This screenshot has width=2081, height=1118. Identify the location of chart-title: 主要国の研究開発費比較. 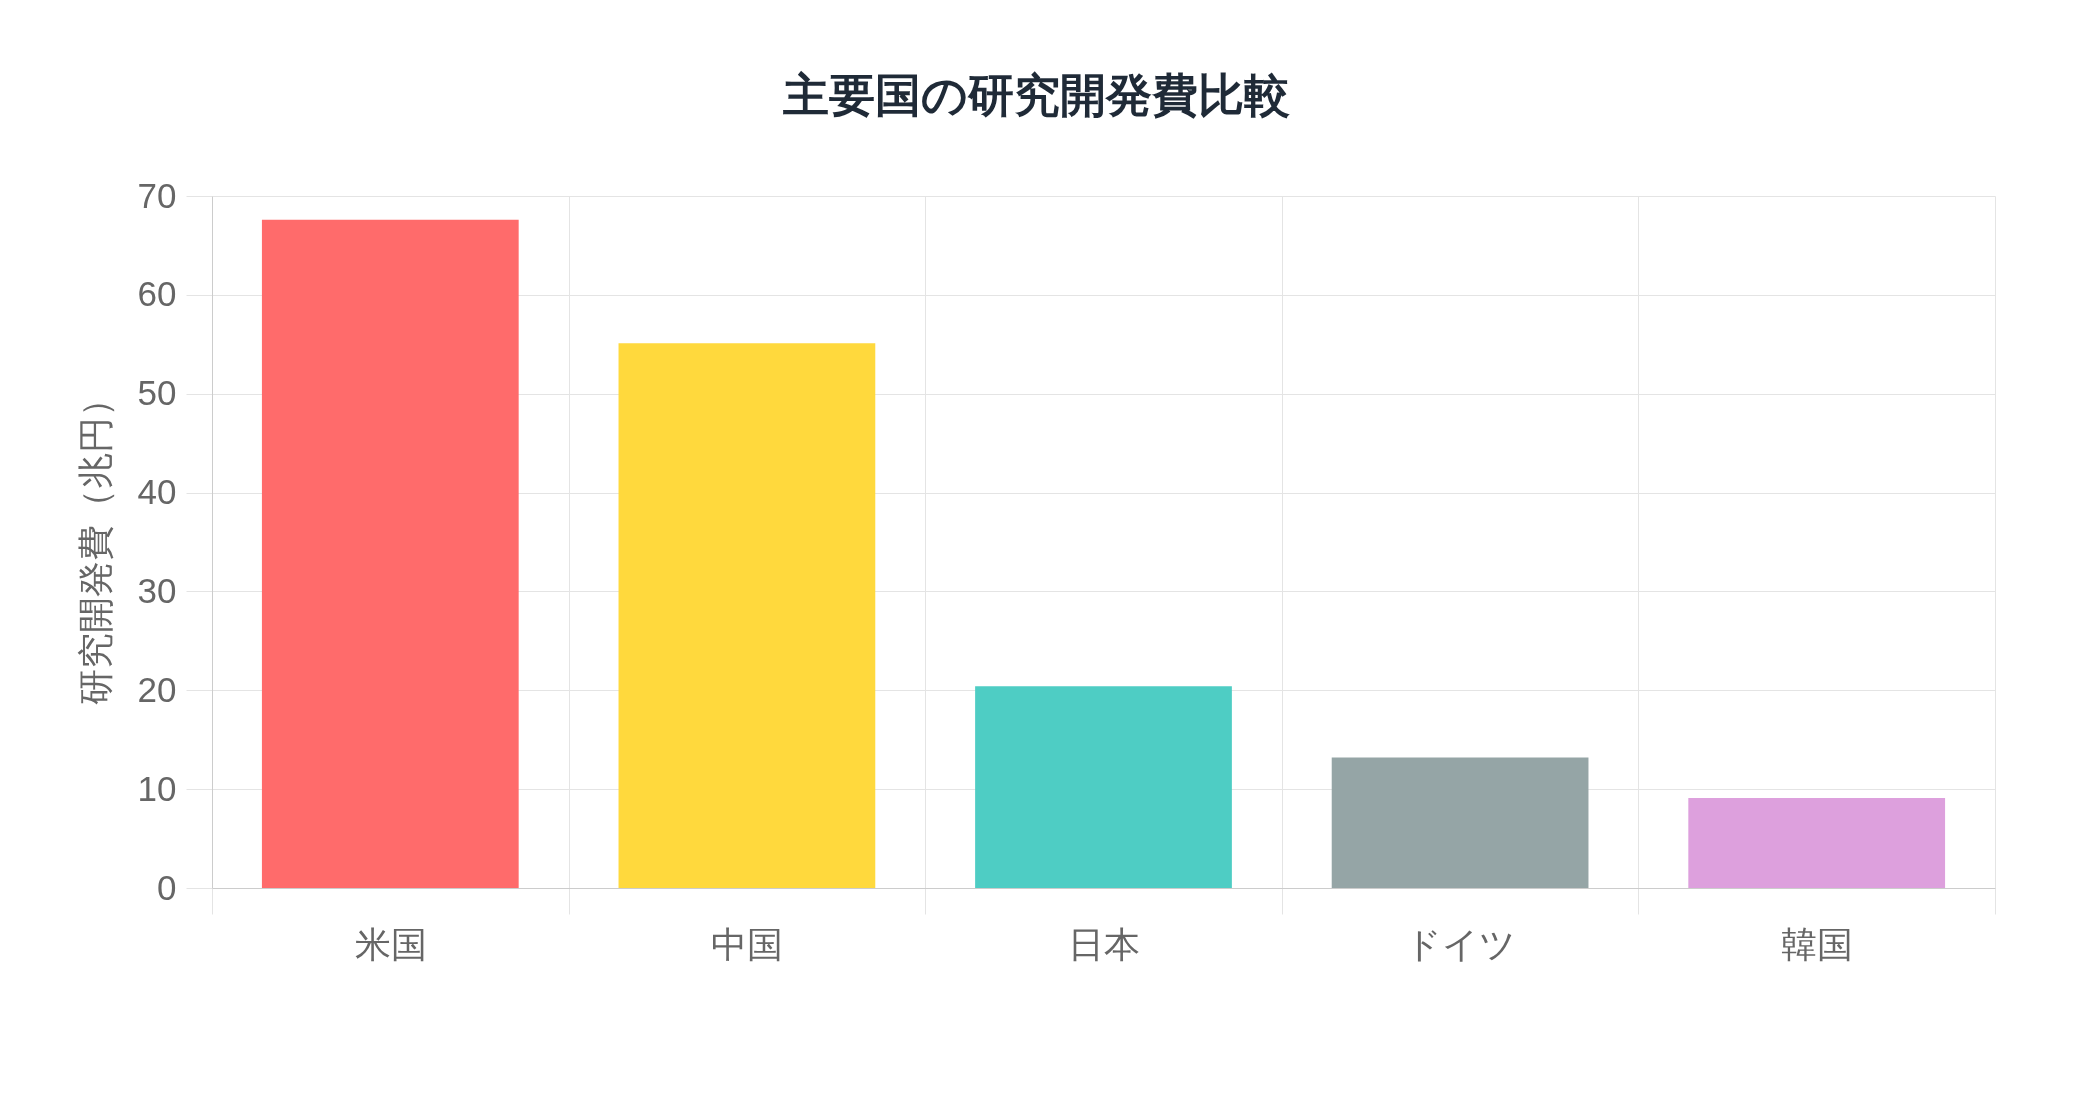
(1037, 95).